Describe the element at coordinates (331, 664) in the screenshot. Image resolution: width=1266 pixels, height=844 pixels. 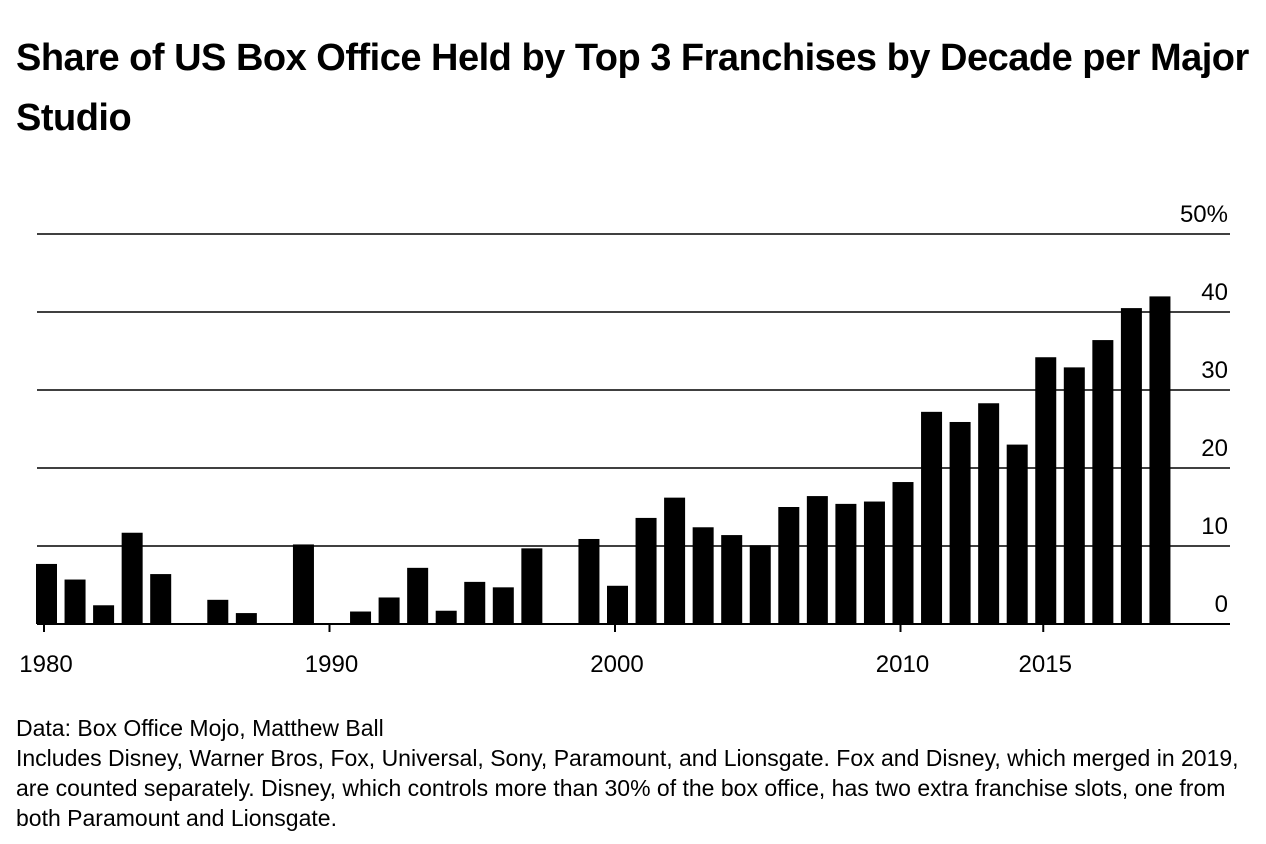
I see `x-tick-label-1990: 1990` at that location.